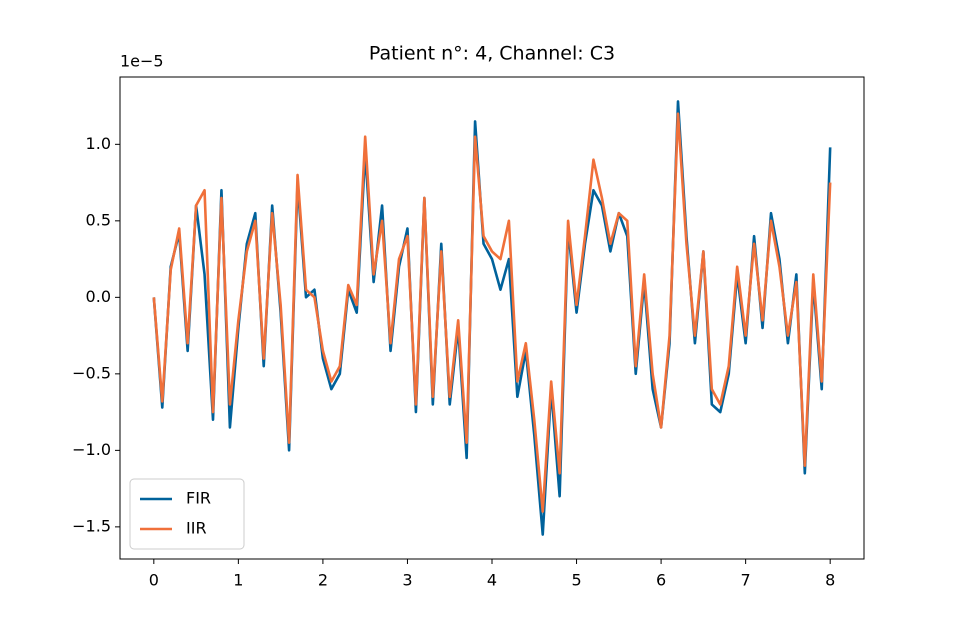 This screenshot has width=960, height=640. What do you see at coordinates (238, 580) in the screenshot?
I see `x-tick-label: 1` at bounding box center [238, 580].